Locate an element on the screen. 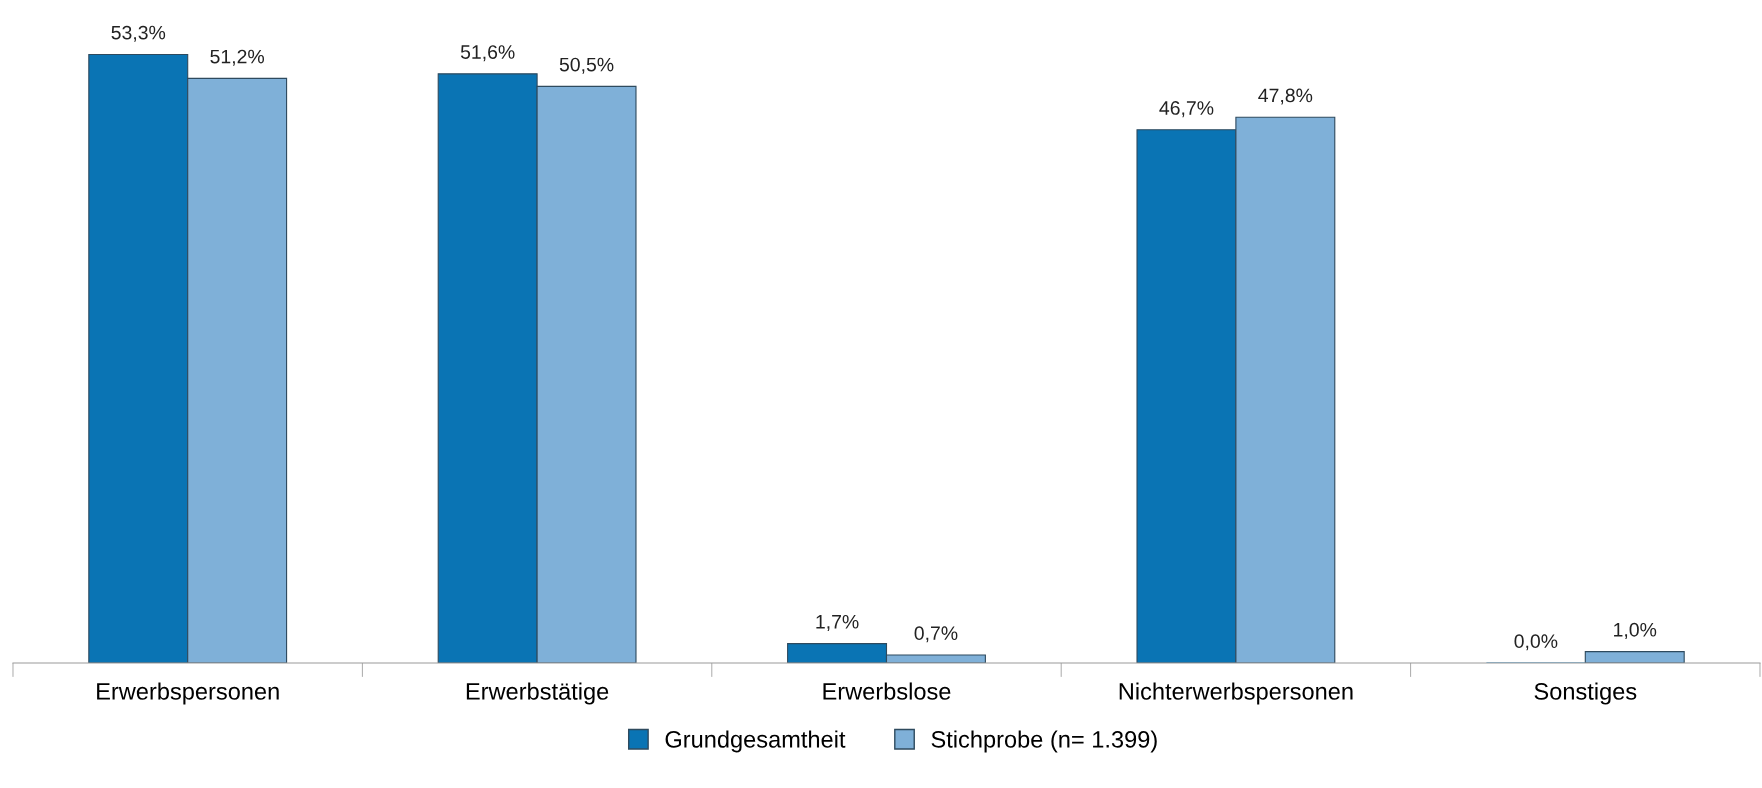 Image resolution: width=1762 pixels, height=788 pixels. data-label: 0,7% is located at coordinates (936, 634).